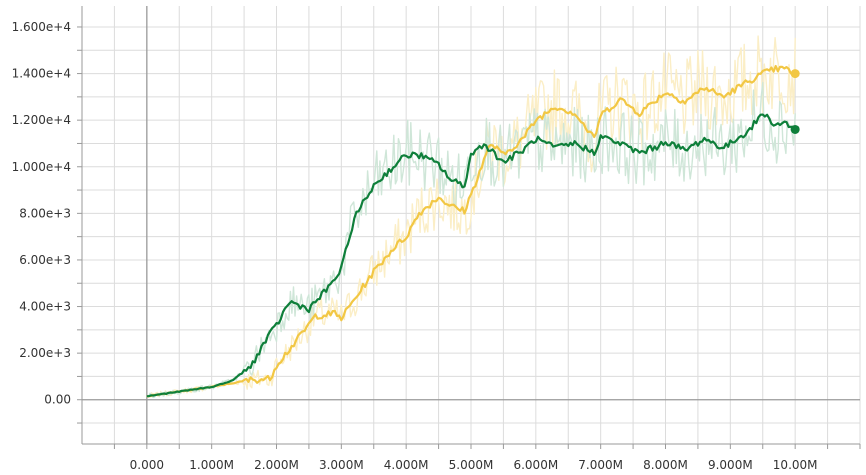  I want to click on x-tick-label: 3.000M, so click(341, 465).